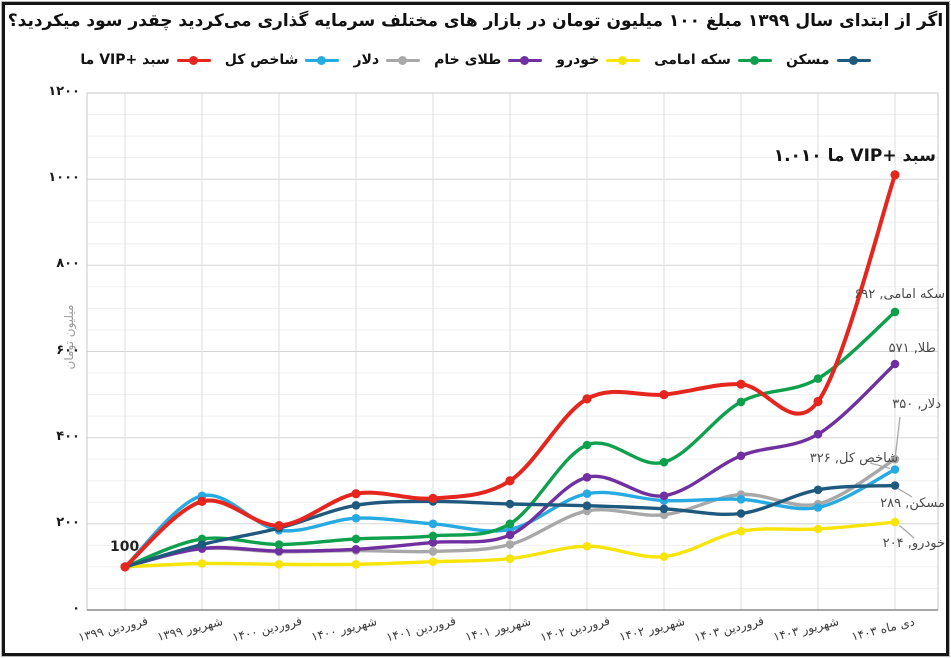  I want to click on legend-item-housing: مسکن, so click(828, 60).